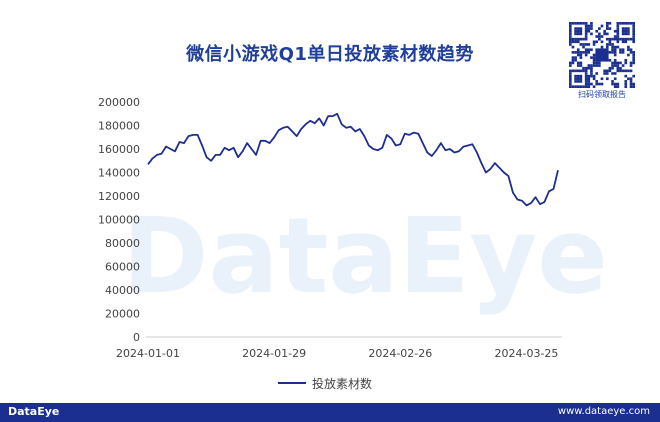 Image resolution: width=660 pixels, height=422 pixels. I want to click on y-tick-label: 0, so click(136, 337).